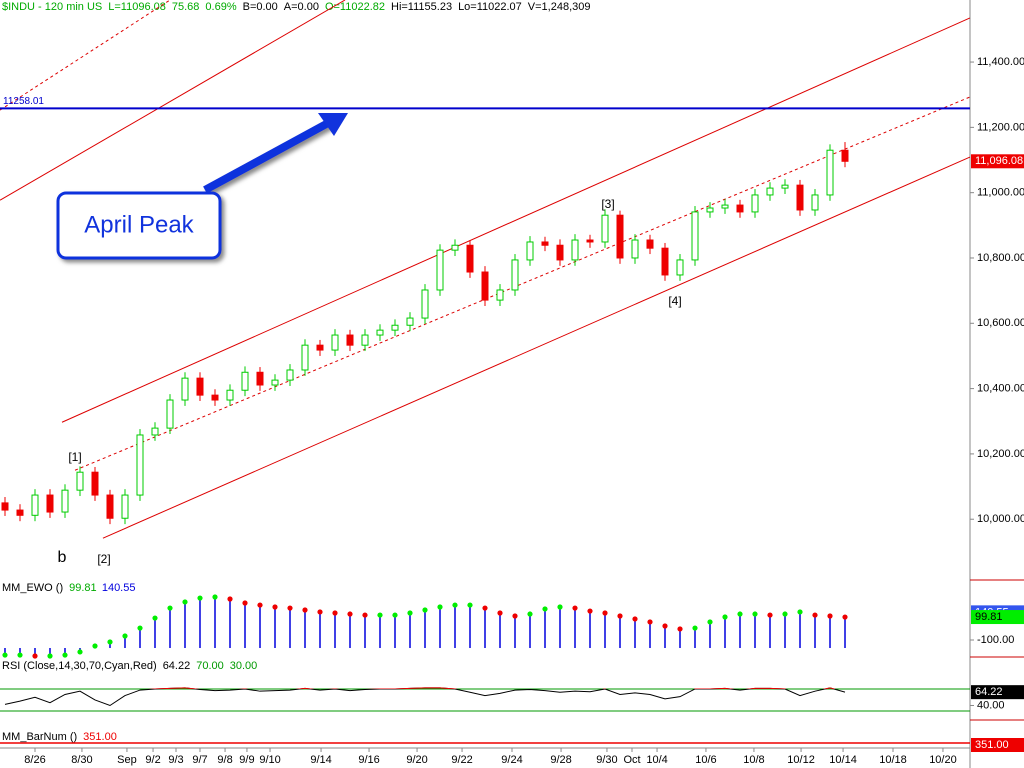 Image resolution: width=1024 pixels, height=768 pixels. Describe the element at coordinates (224, 760) in the screenshot. I see `x-tick-label: 9/8` at that location.